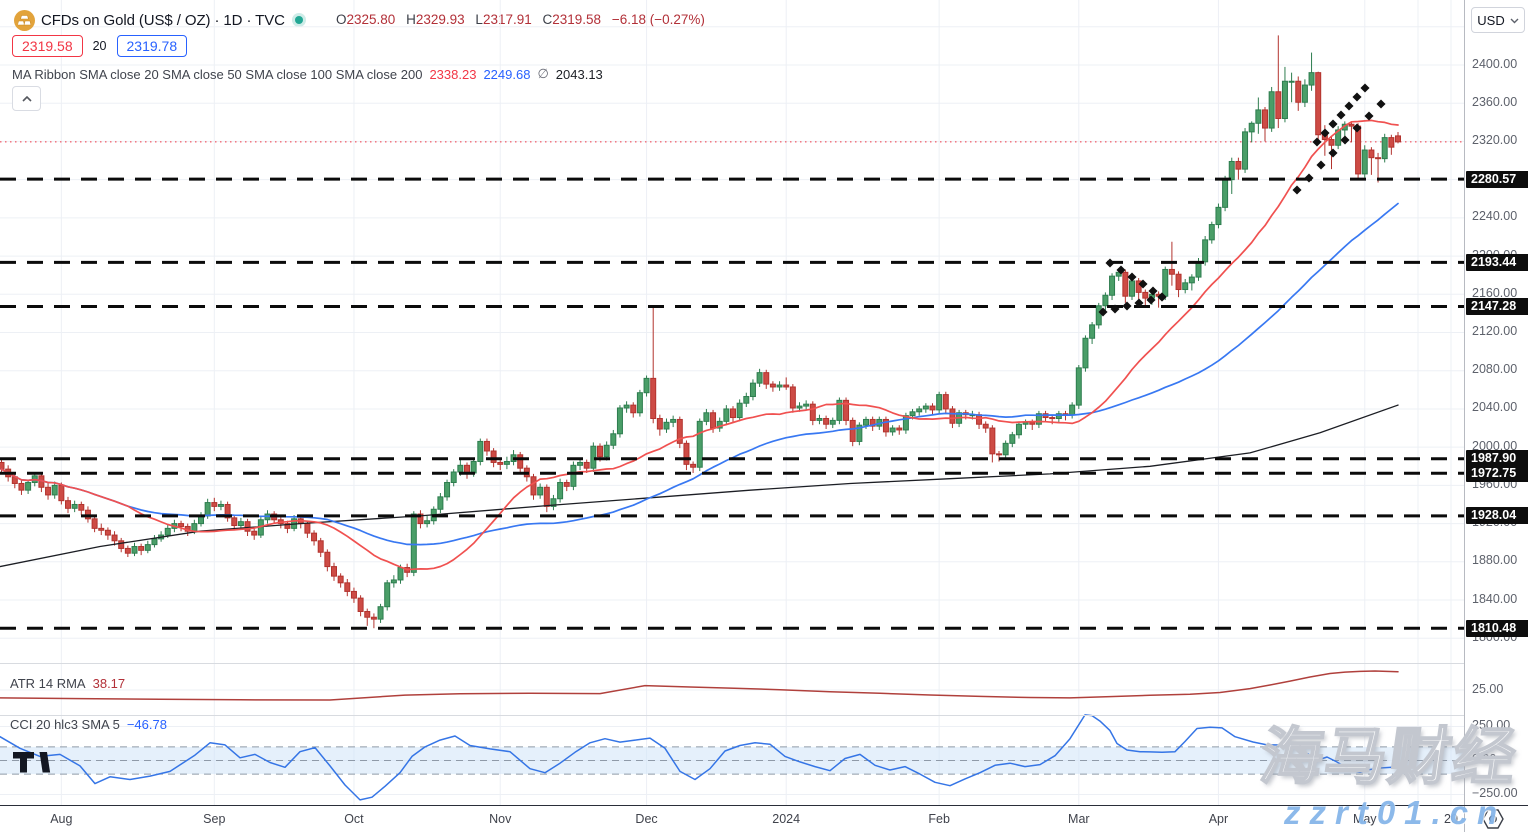 The image size is (1528, 832). I want to click on collapse-legend-button, so click(26, 98).